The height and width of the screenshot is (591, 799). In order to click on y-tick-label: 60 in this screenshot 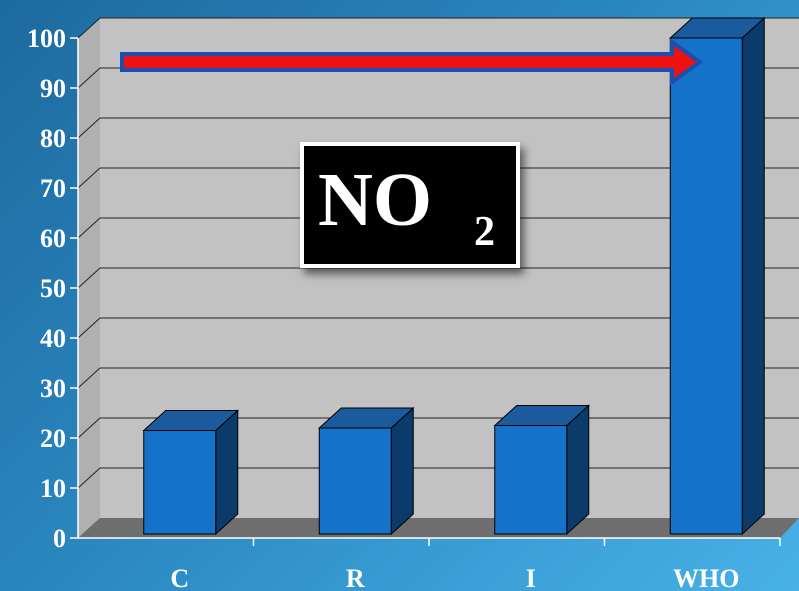, I will do `click(53, 238)`.